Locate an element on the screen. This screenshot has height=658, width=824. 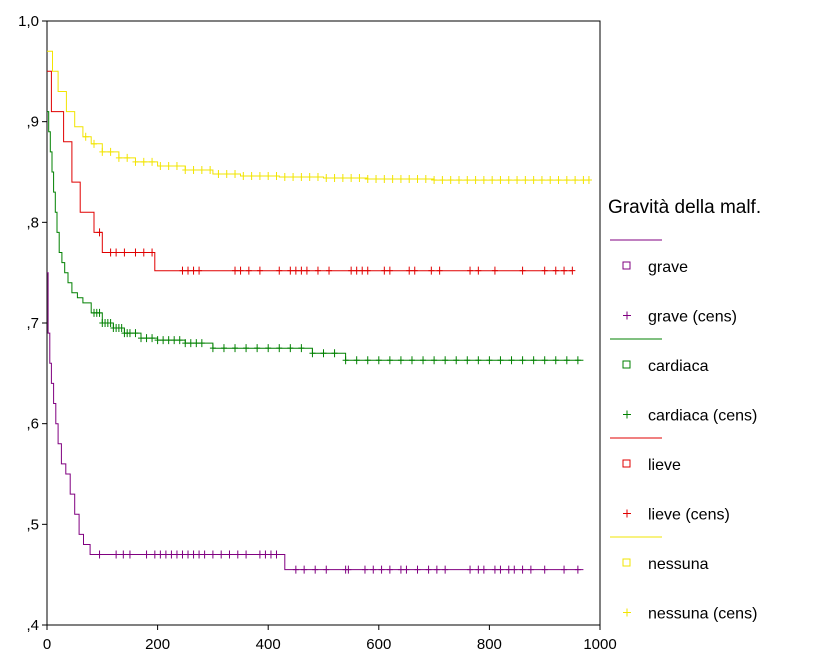
x-axis: 0 200 400 600 800 1000 is located at coordinates (330, 639).